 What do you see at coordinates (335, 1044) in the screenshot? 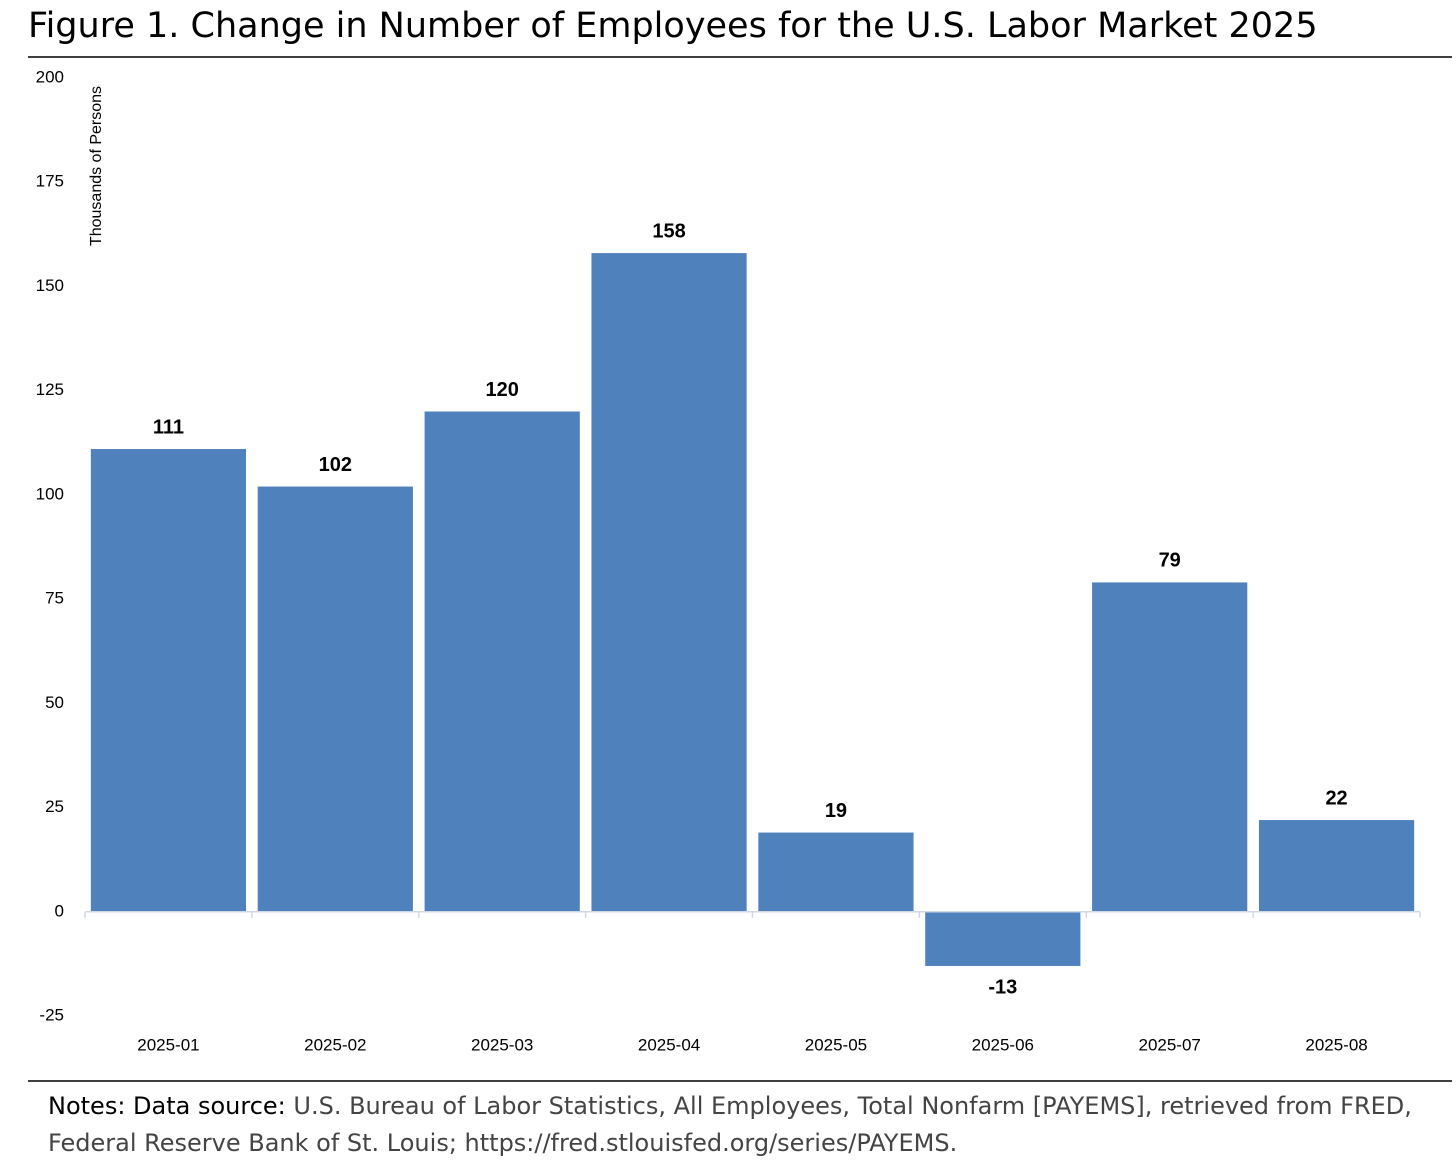
I see `x-tick-label: 2025-02` at bounding box center [335, 1044].